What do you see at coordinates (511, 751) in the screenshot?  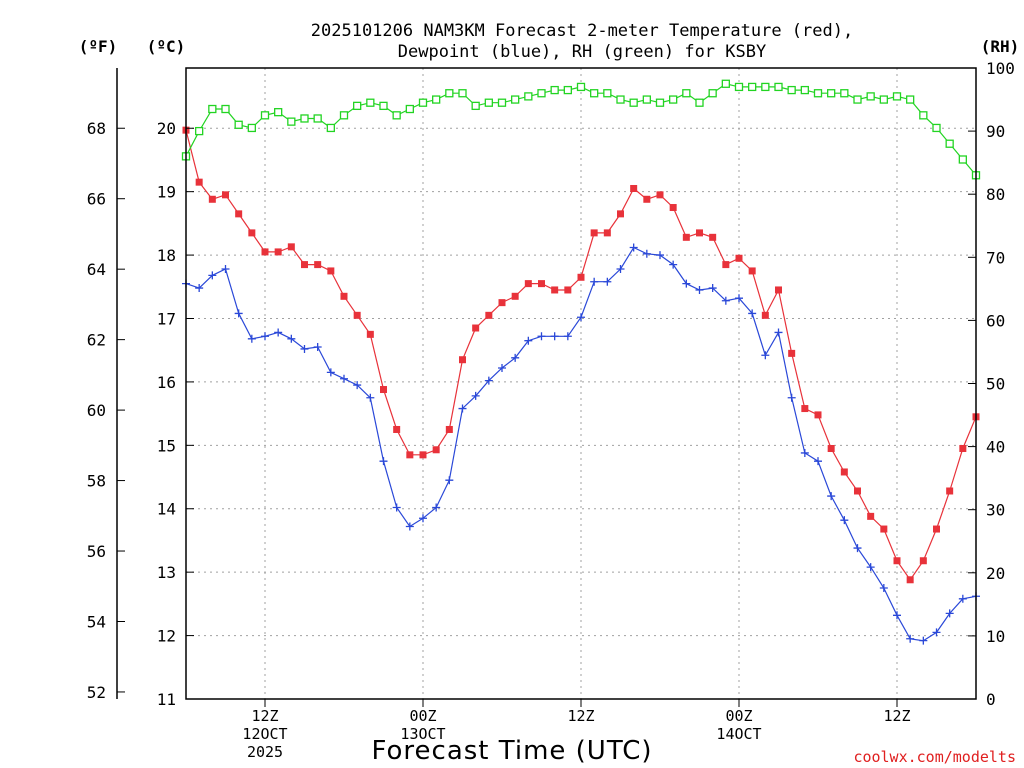 I see `x-axis-title: Forecast Time (UTC)` at bounding box center [511, 751].